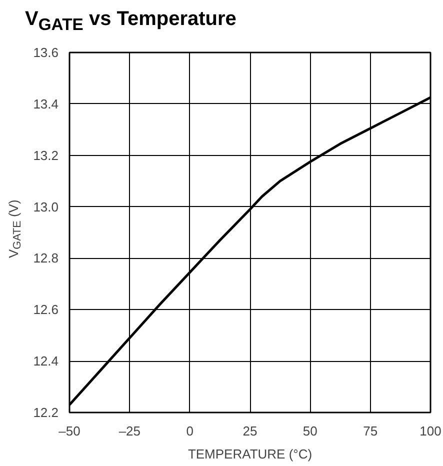  I want to click on x-tick-label: 50, so click(310, 431).